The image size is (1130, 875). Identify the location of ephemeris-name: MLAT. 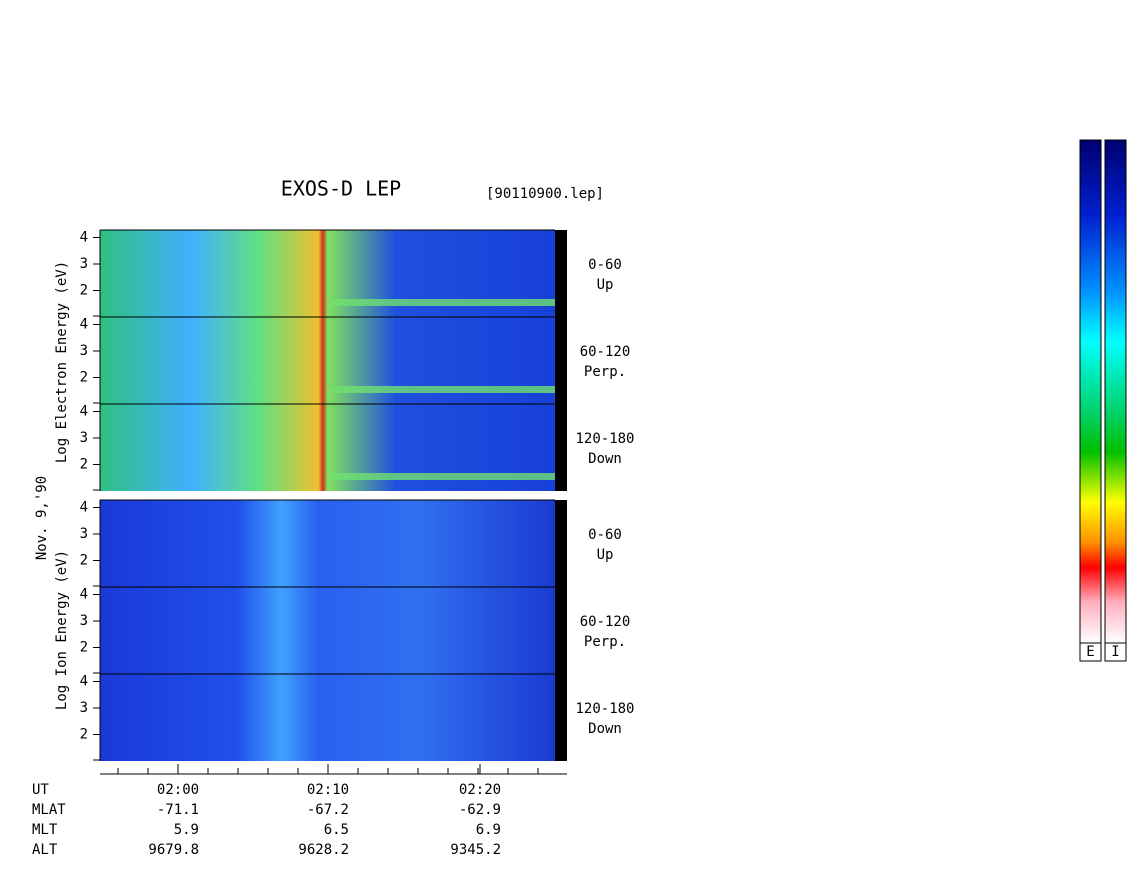
(49, 810).